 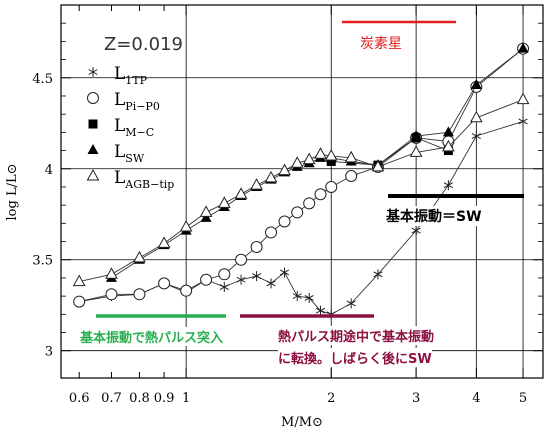 What do you see at coordinates (49, 352) in the screenshot?
I see `y-tick-label: 3` at bounding box center [49, 352].